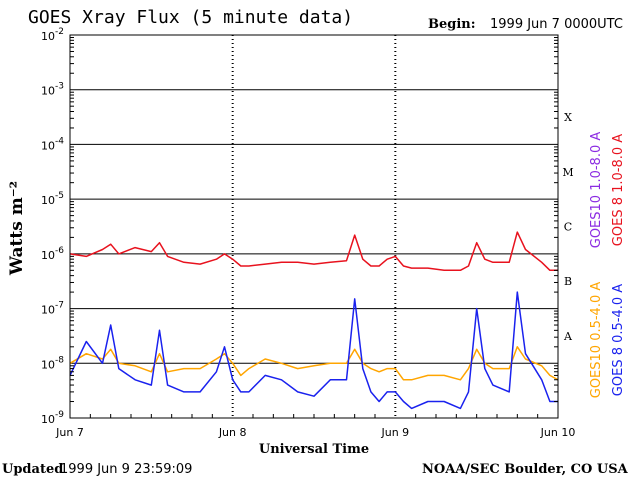 The image size is (640, 480). I want to click on legend-entry: GOES 8 1.0-8.0 A, so click(618, 190).